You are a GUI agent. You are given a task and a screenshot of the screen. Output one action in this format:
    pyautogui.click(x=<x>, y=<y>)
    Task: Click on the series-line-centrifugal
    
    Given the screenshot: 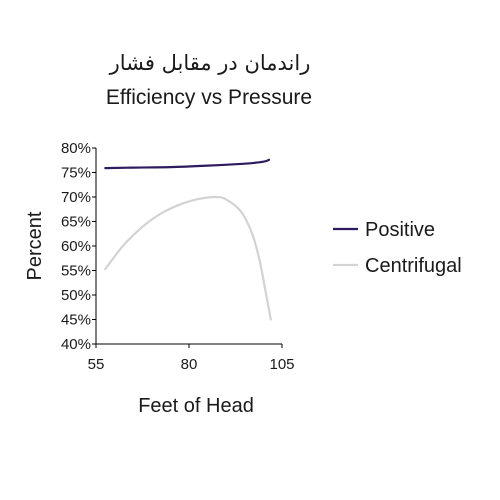 What is the action you would take?
    pyautogui.click(x=188, y=258)
    